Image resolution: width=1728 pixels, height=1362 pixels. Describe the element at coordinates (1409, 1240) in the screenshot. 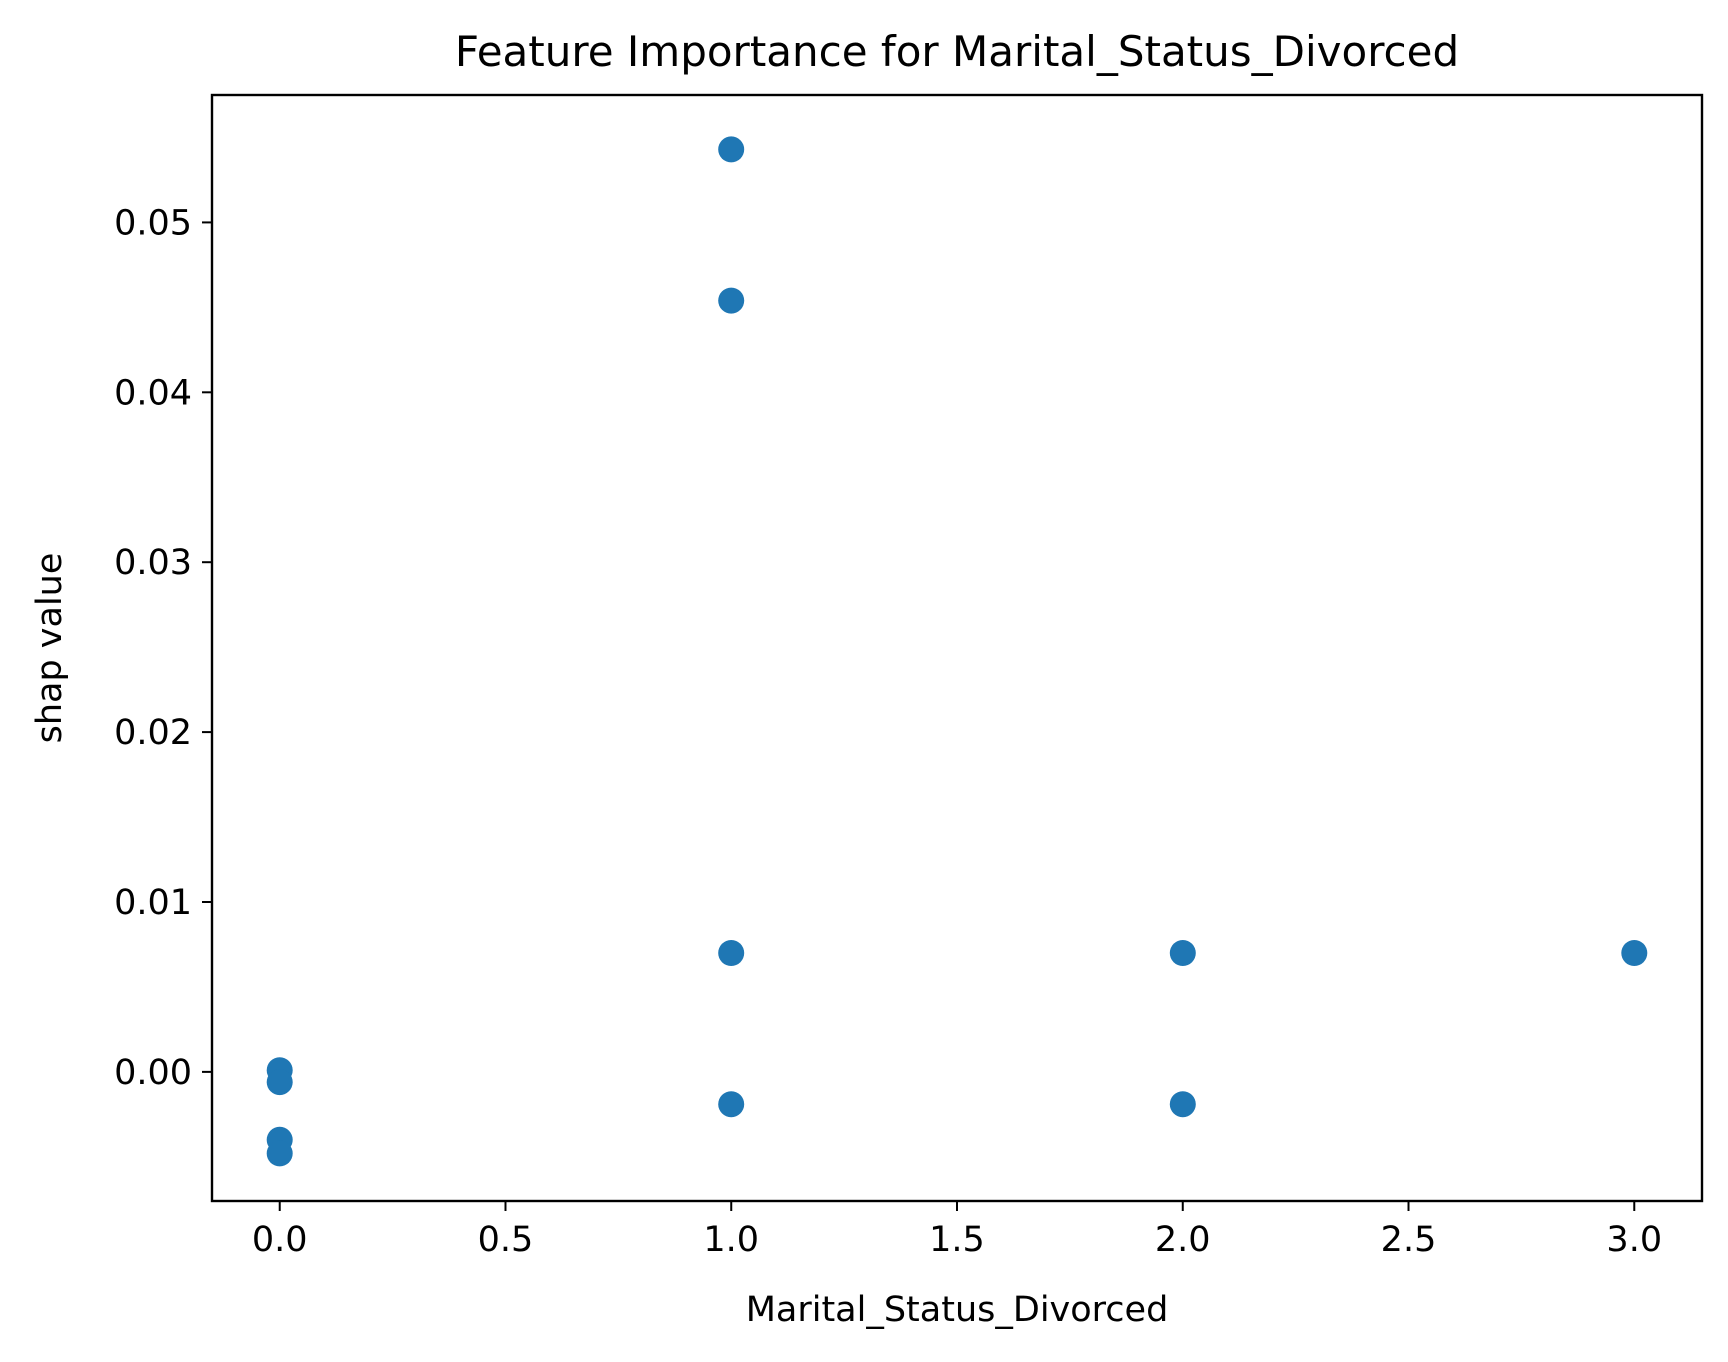

I see `x-tick-label: 2.5` at that location.